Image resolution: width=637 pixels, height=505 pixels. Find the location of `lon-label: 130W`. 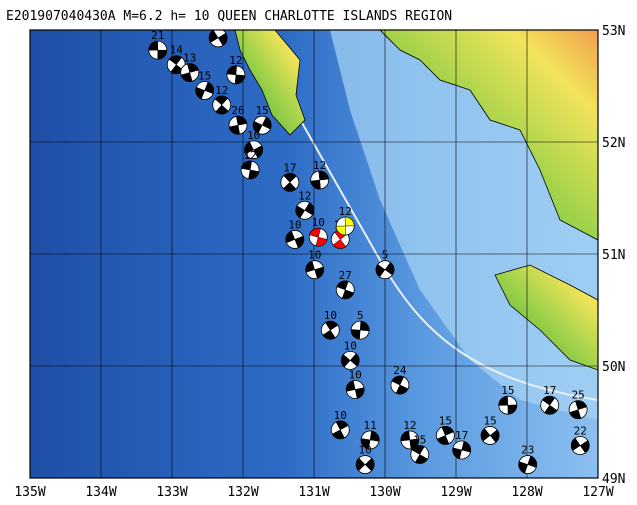

lon-label: 130W is located at coordinates (384, 492).